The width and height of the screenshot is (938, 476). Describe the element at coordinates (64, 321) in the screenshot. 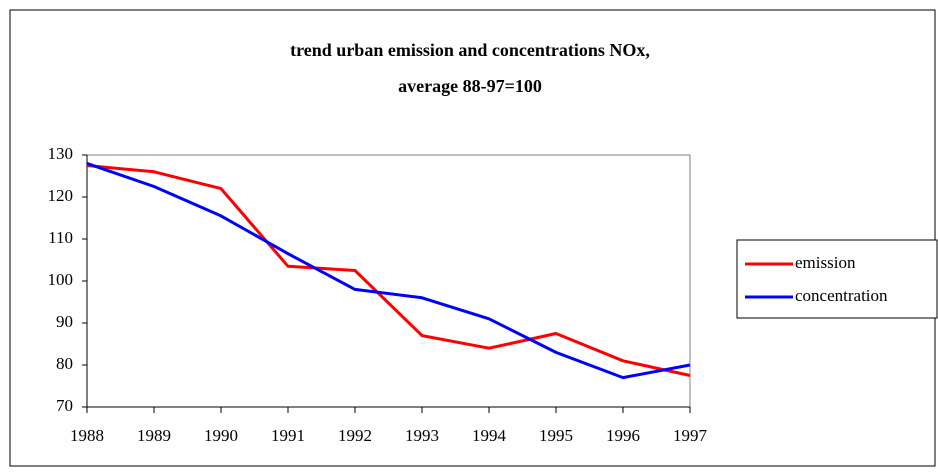

I see `y-tick-label: 90` at that location.